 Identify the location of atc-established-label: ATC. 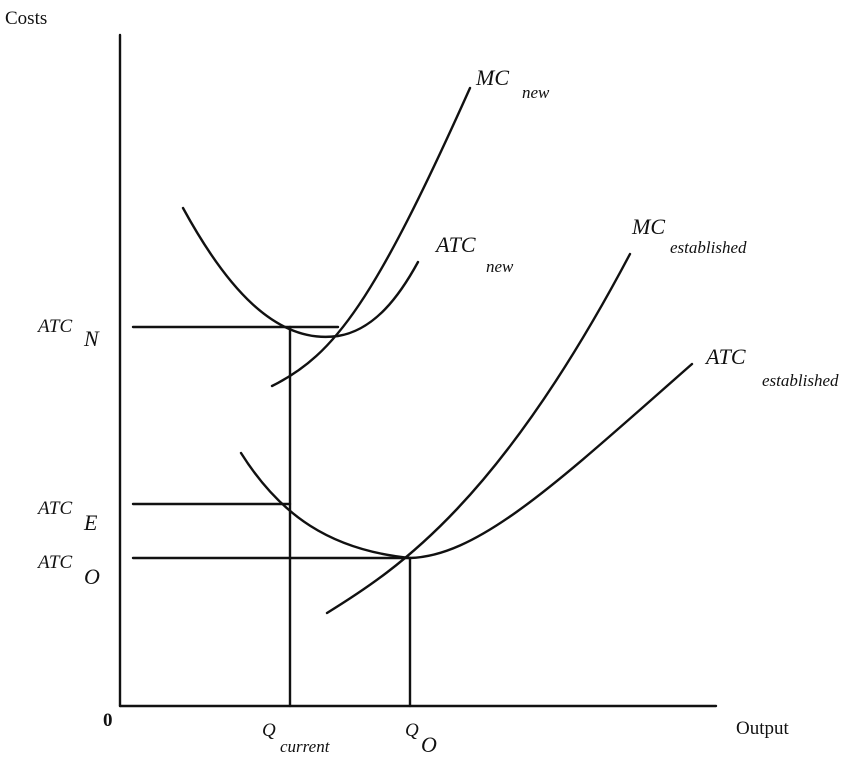
(725, 356).